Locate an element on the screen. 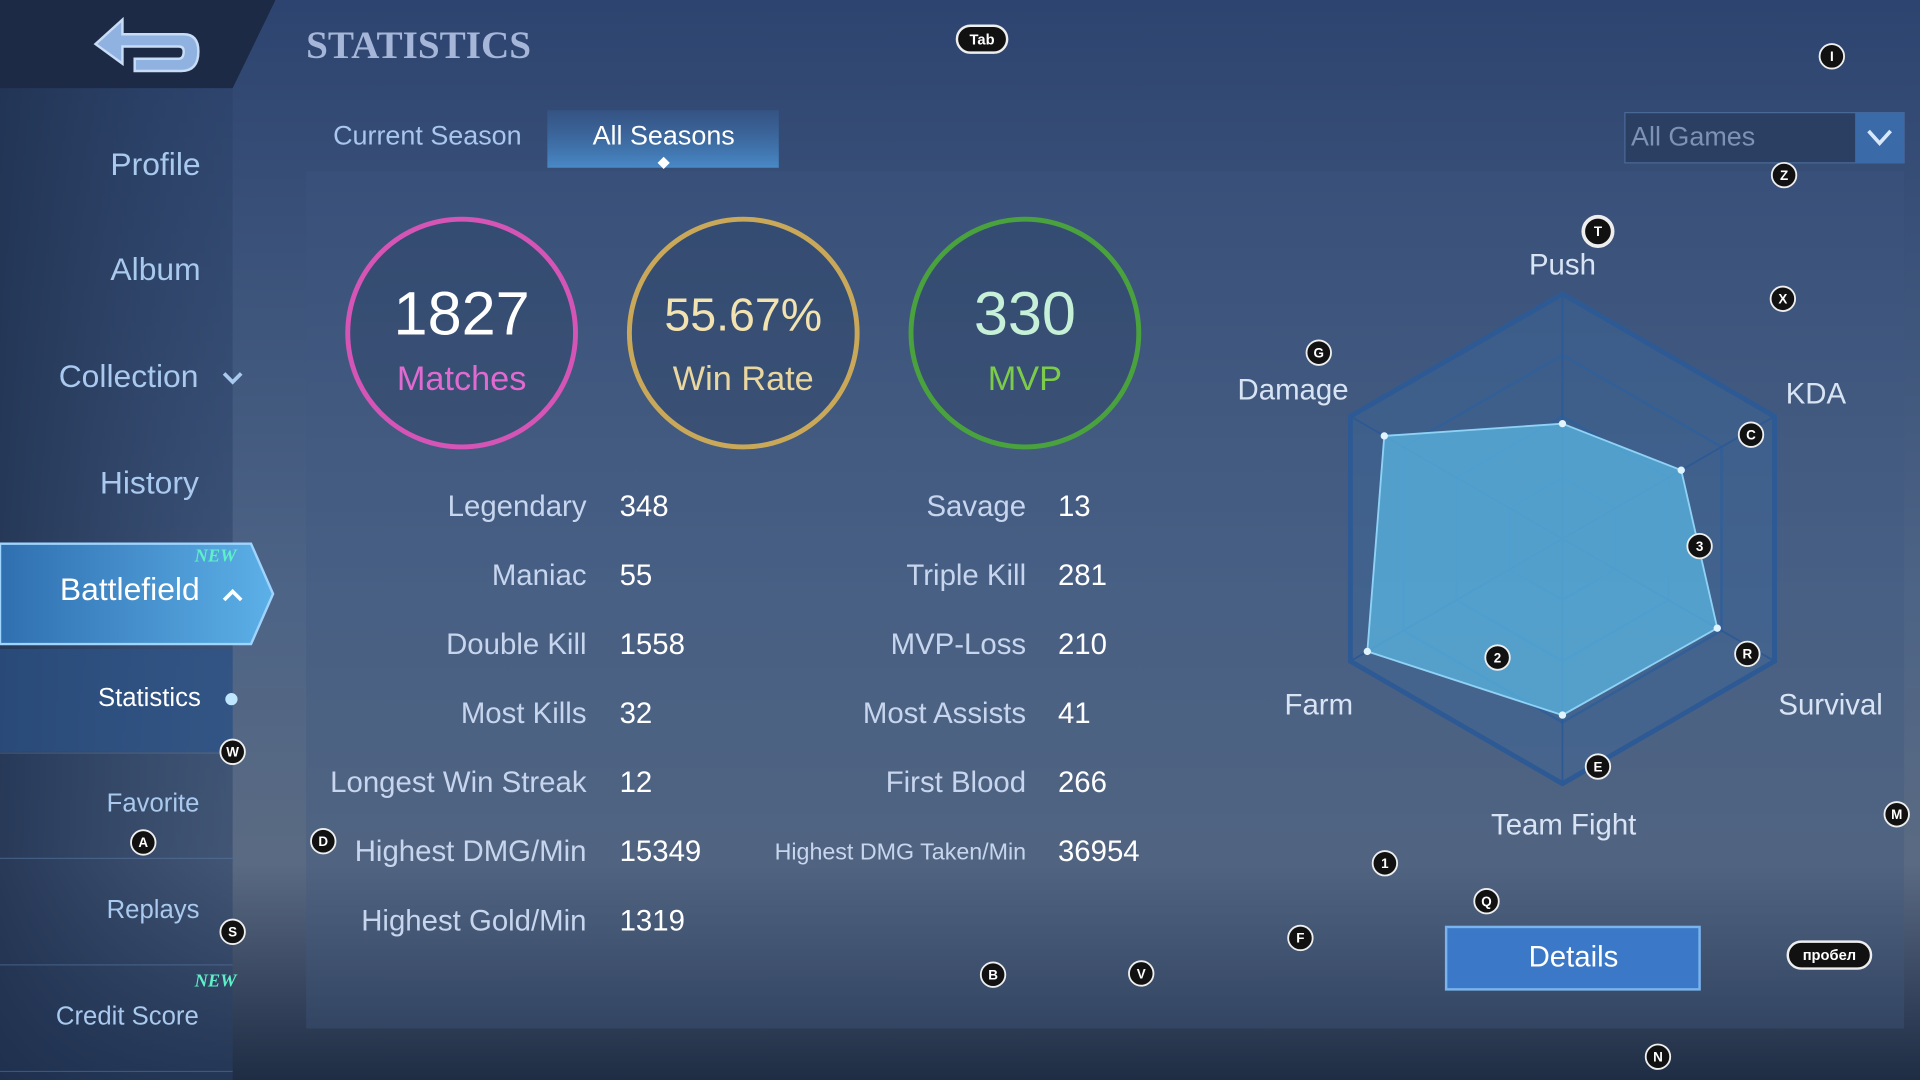  radar-axis-label: Damage is located at coordinates (1293, 390).